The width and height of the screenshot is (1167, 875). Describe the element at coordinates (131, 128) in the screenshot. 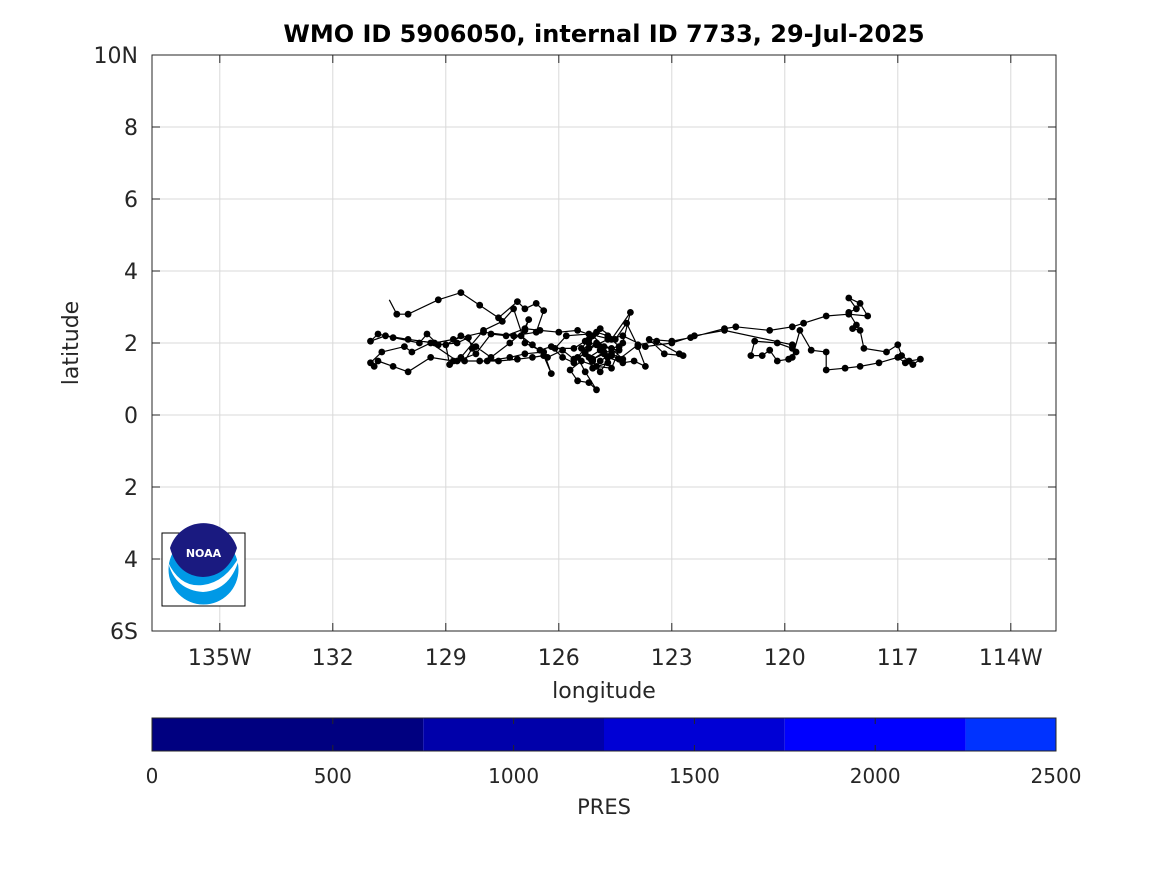

I see `y-tick-label: 8` at that location.